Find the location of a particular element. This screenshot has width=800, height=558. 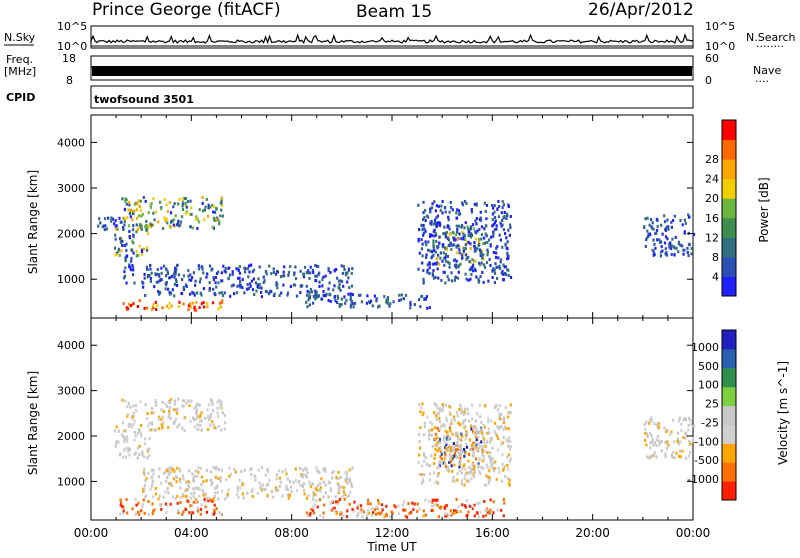

freq-unit-label: [MHz] is located at coordinates (20, 71).